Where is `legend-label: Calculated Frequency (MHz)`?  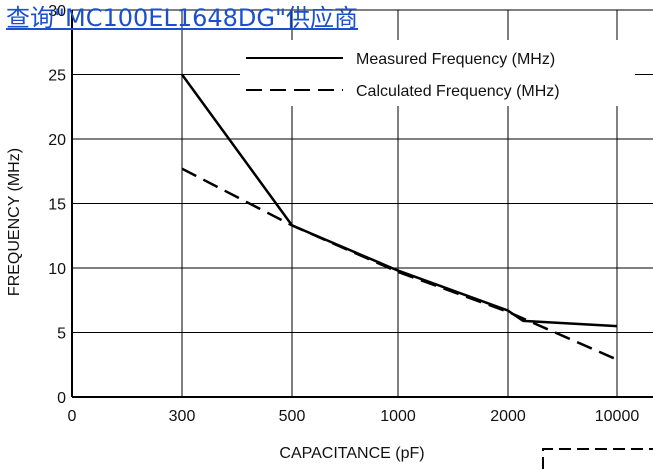
legend-label: Calculated Frequency (MHz) is located at coordinates (458, 91).